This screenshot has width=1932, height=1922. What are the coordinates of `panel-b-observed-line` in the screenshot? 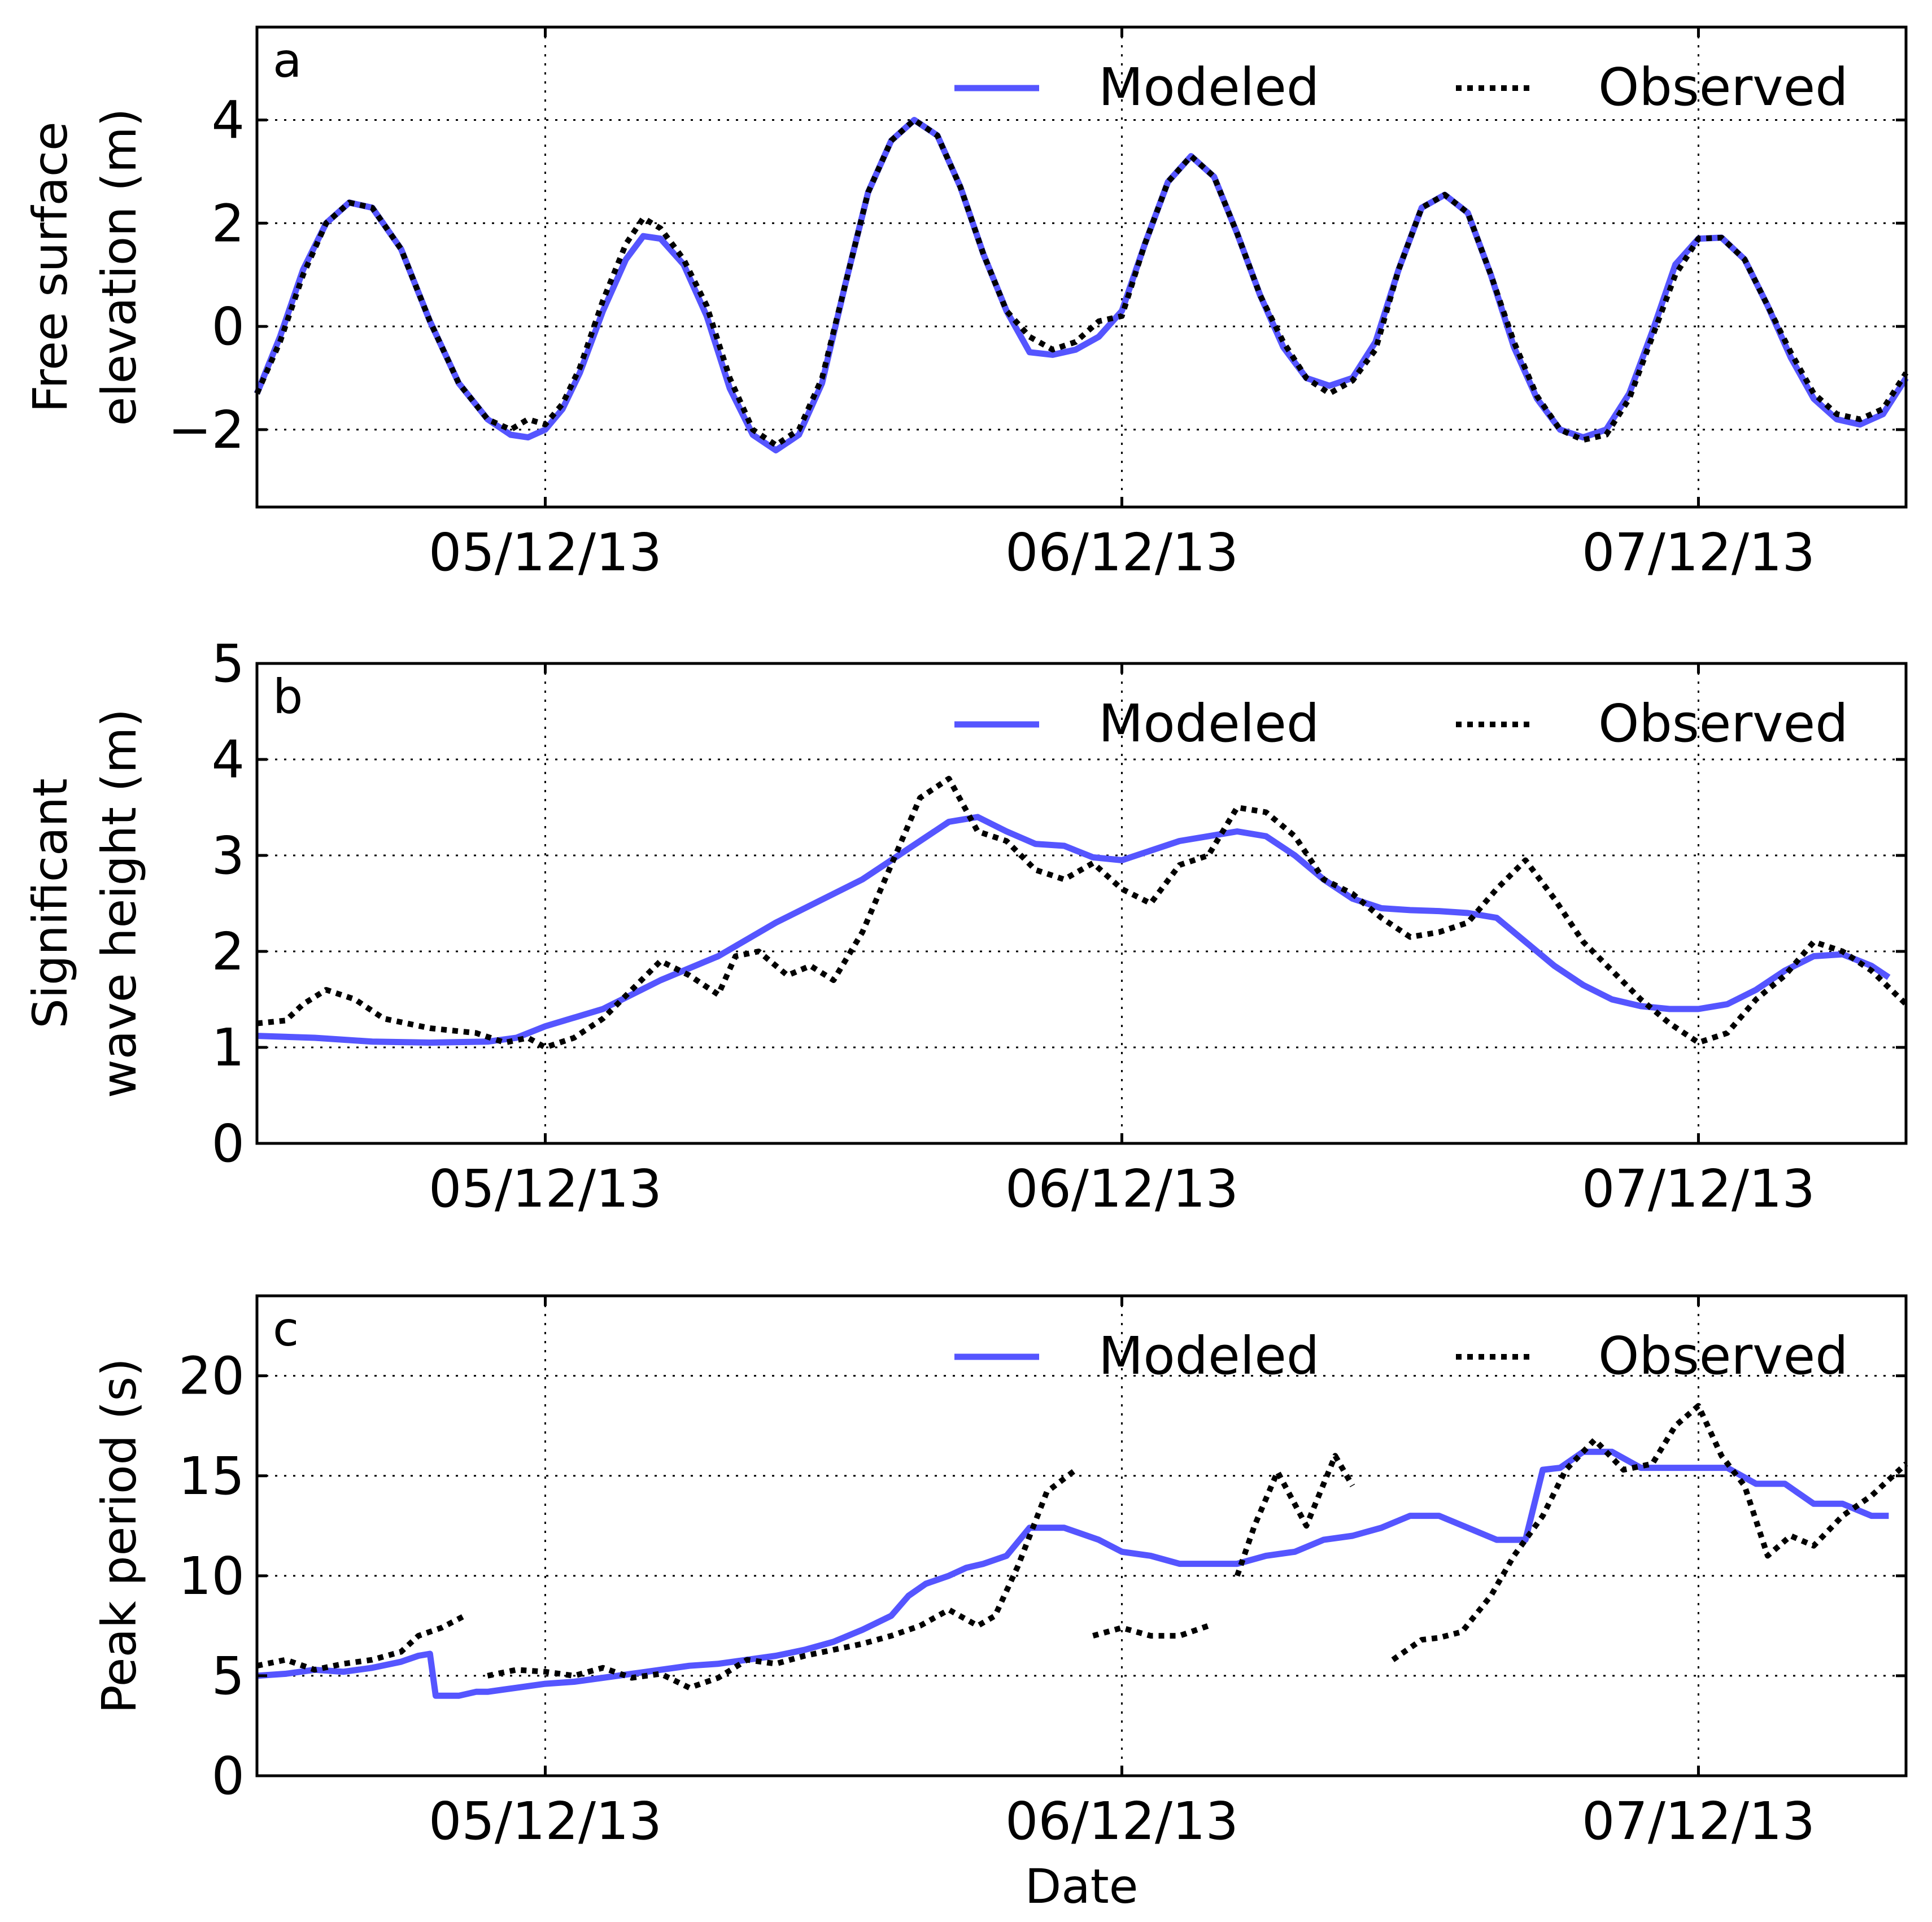 It's located at (1082, 913).